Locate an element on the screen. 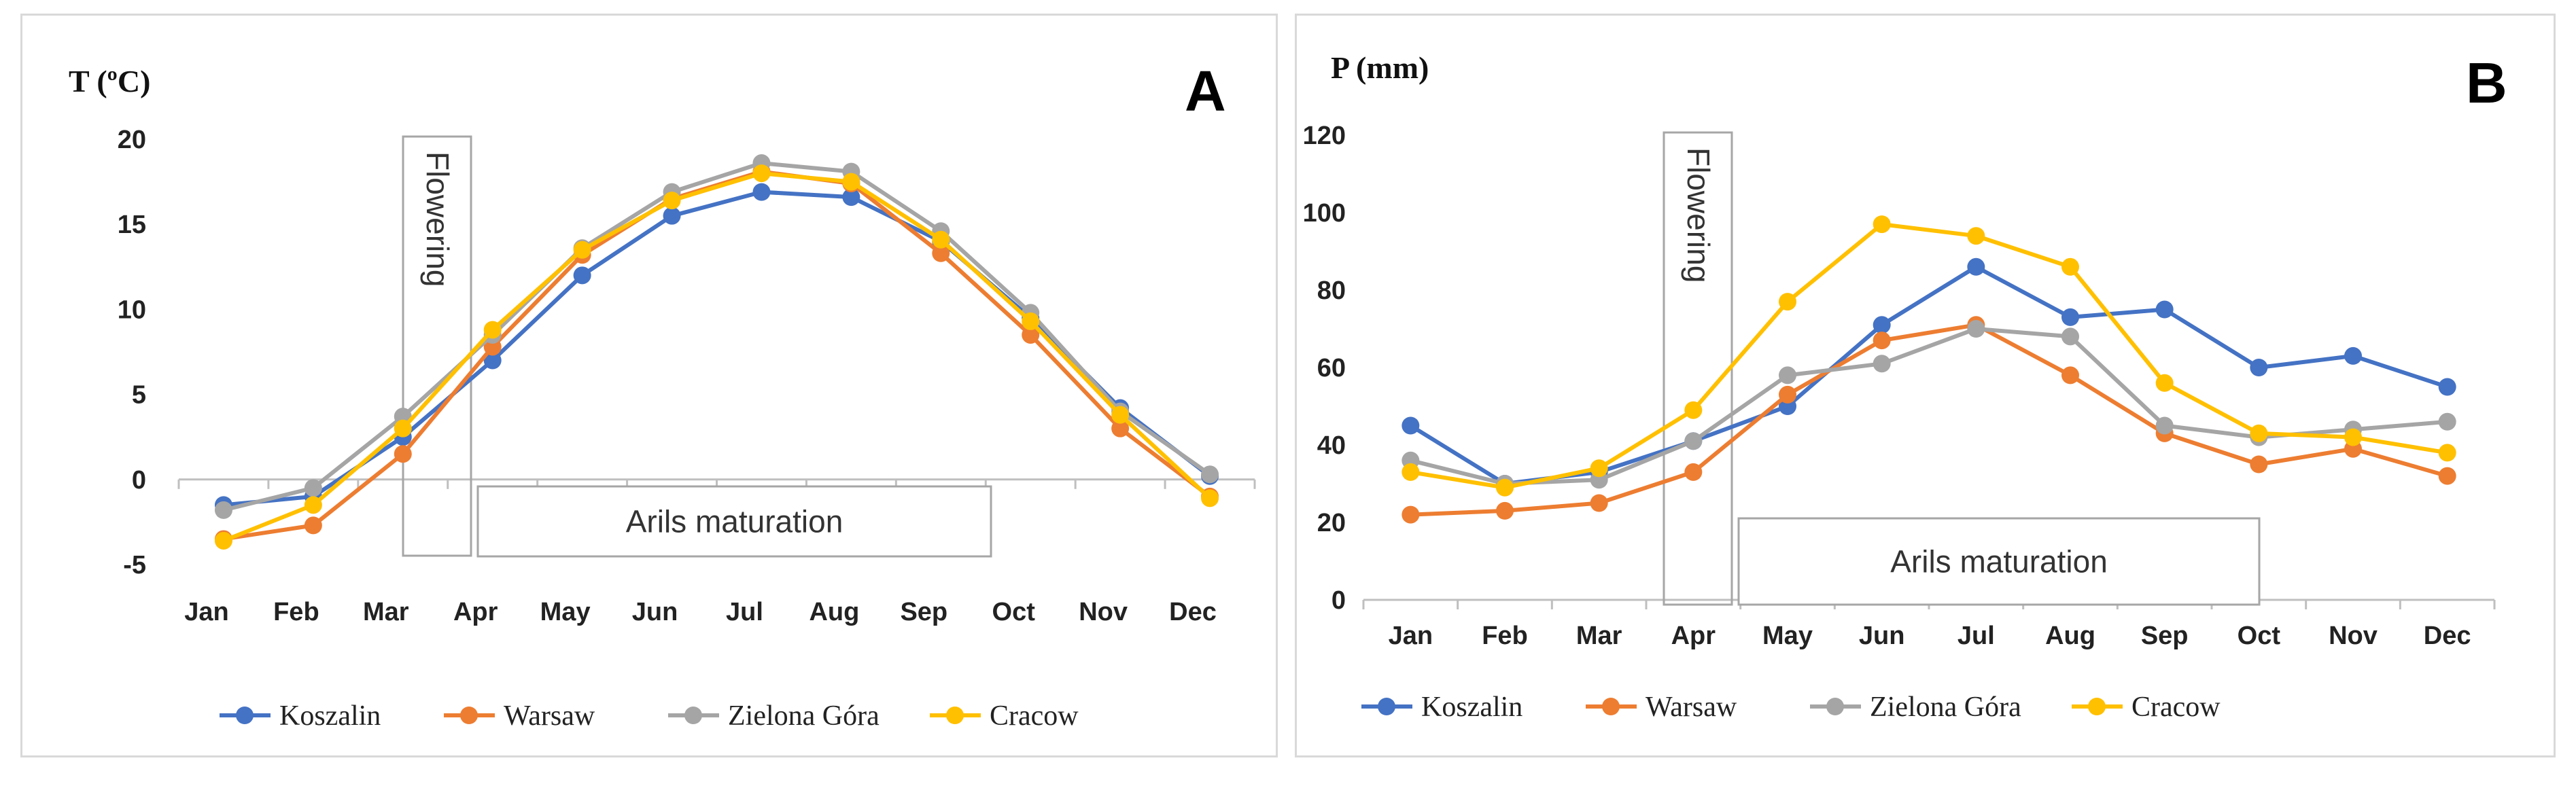  y-tick-label: 15 is located at coordinates (132, 225).